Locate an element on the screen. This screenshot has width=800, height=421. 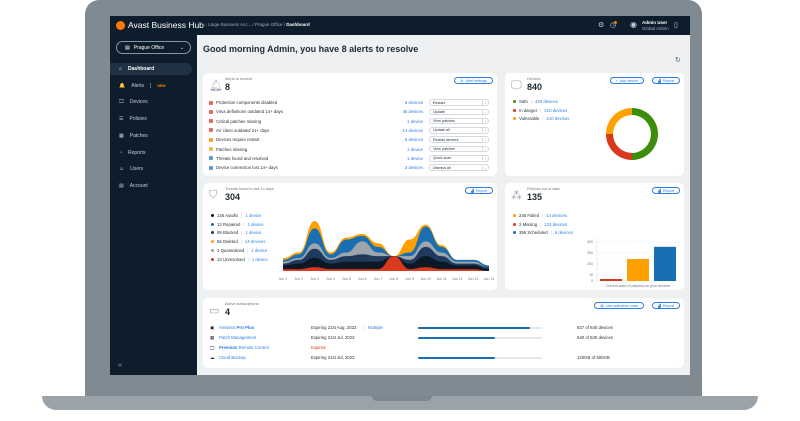
alert-settings-button: ⚙ Alert settings is located at coordinates (473, 80).